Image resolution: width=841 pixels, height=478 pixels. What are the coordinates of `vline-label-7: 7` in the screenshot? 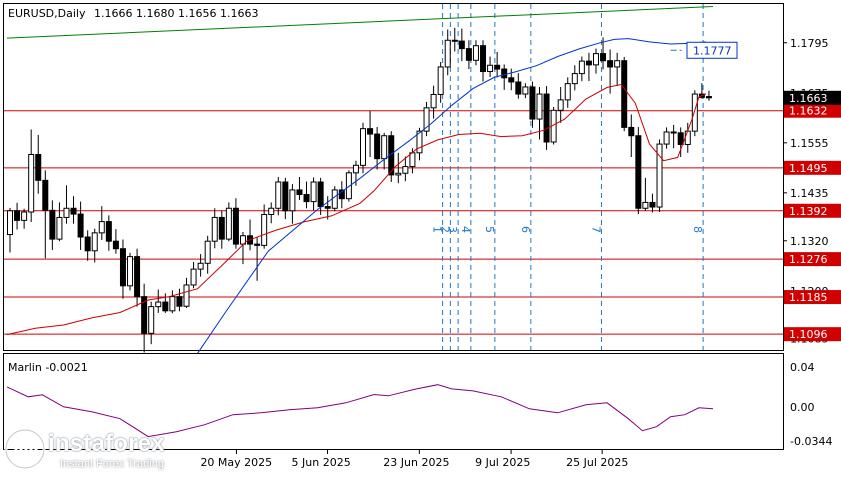 It's located at (595, 229).